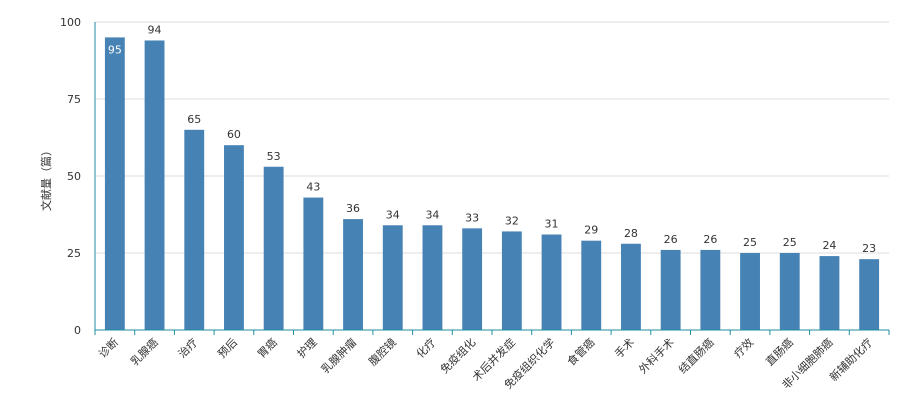 This screenshot has height=420, width=902. I want to click on x-tick-label: 胃癌, so click(266, 347).